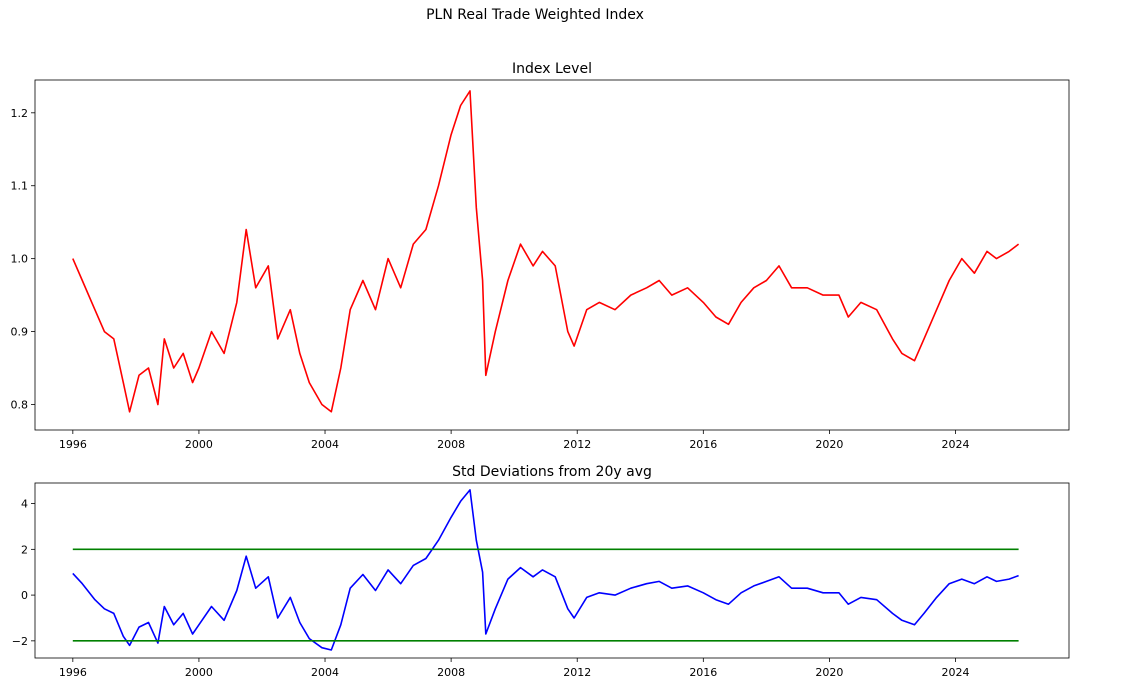  What do you see at coordinates (325, 444) in the screenshot?
I see `index-x-tick-label-2004: 2004` at bounding box center [325, 444].